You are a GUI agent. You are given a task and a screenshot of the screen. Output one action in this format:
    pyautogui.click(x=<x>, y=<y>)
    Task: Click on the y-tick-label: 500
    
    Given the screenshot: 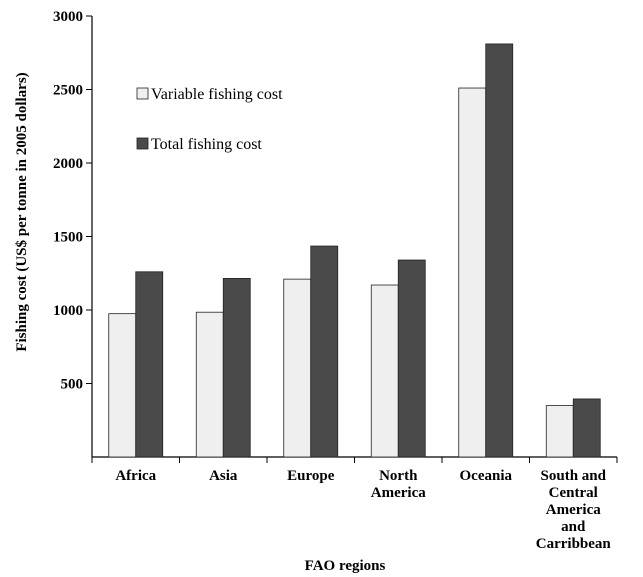 What is the action you would take?
    pyautogui.click(x=72, y=385)
    